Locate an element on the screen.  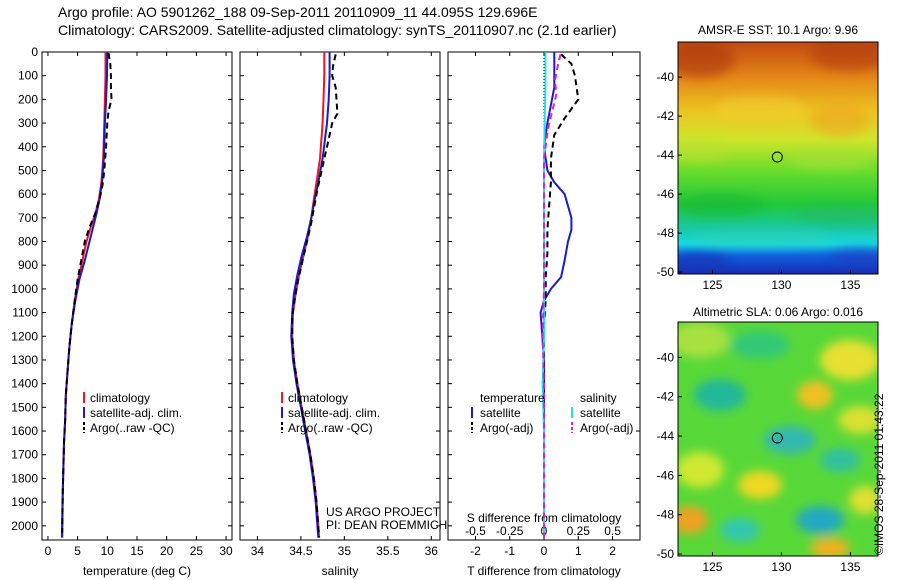
sla-map-frame is located at coordinates (778, 439).